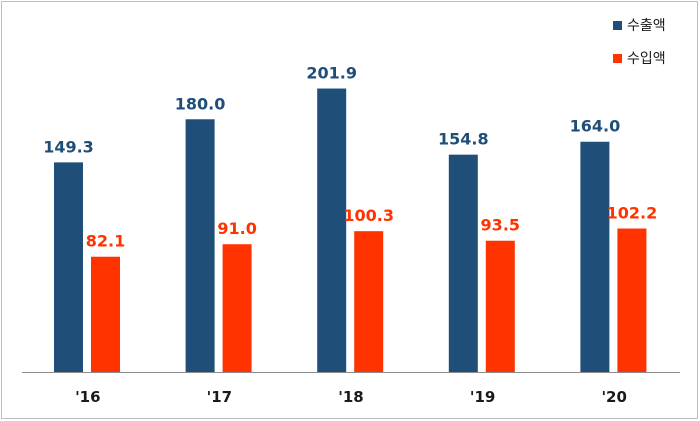 The image size is (700, 421). Describe the element at coordinates (236, 228) in the screenshot. I see `value-label-import-1: 91.0` at that location.